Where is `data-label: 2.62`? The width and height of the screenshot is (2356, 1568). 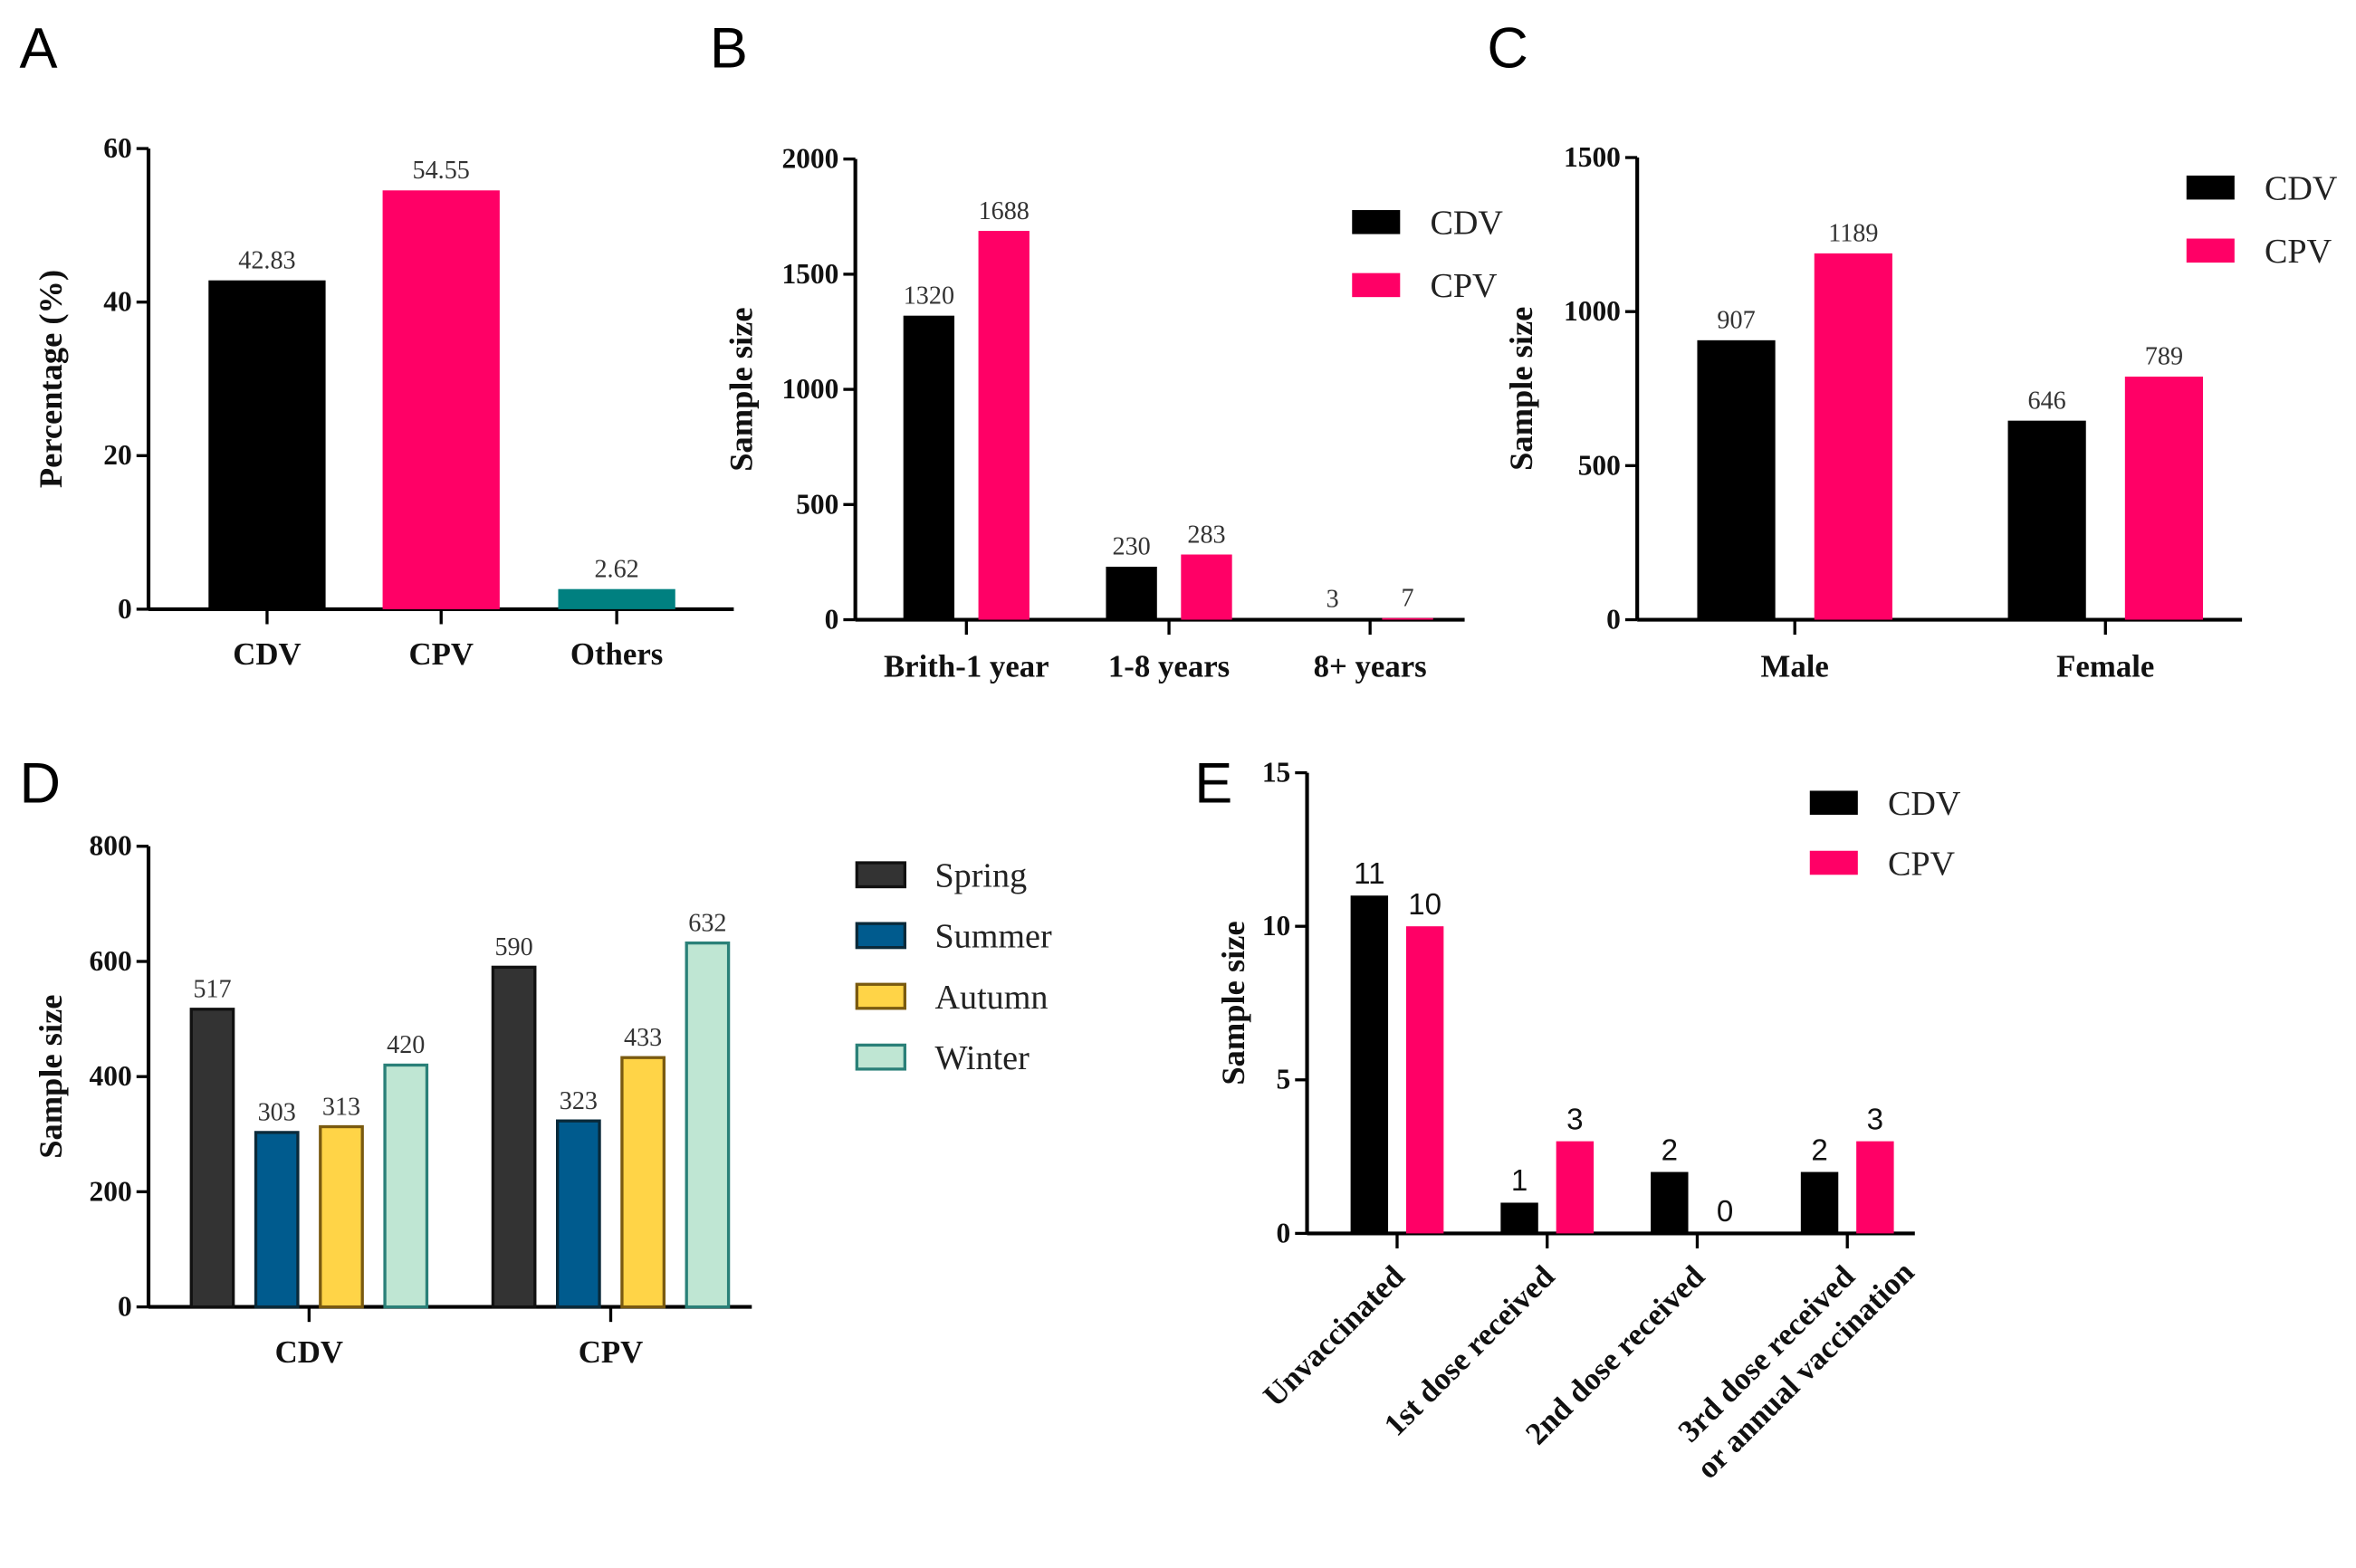 data-label: 2.62 is located at coordinates (616, 569).